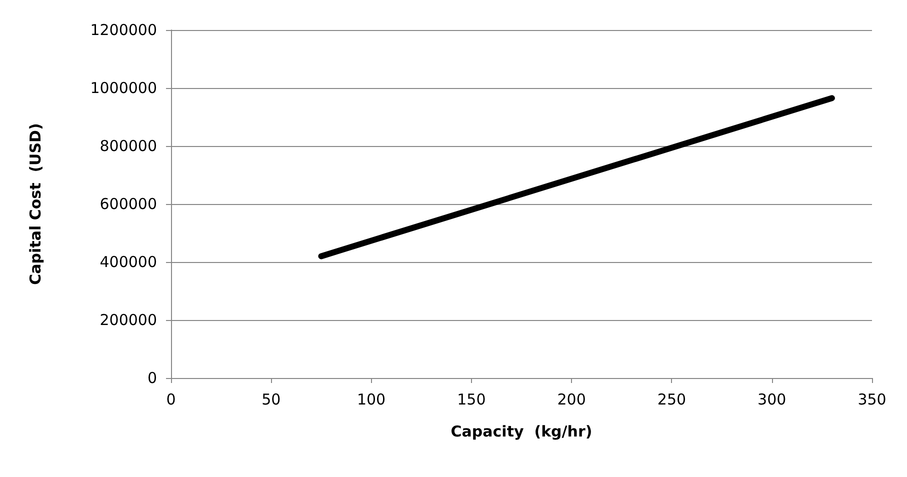 The image size is (907, 477). What do you see at coordinates (271, 399) in the screenshot?
I see `x-tick-label: 50` at bounding box center [271, 399].